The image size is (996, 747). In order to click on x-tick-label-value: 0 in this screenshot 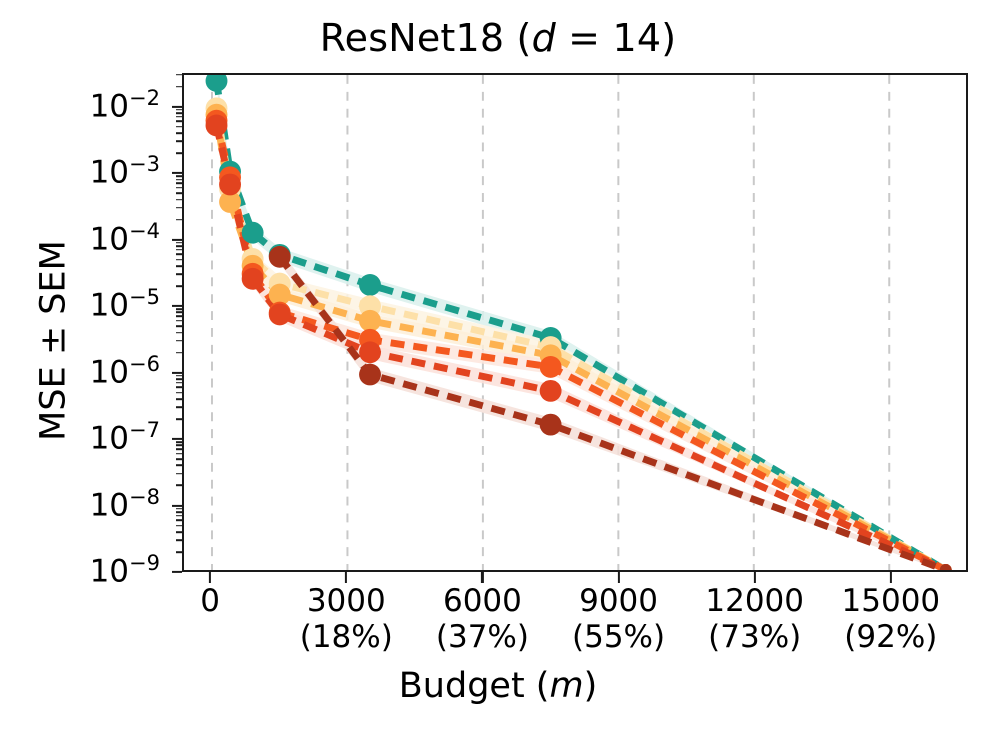, I will do `click(210, 601)`.